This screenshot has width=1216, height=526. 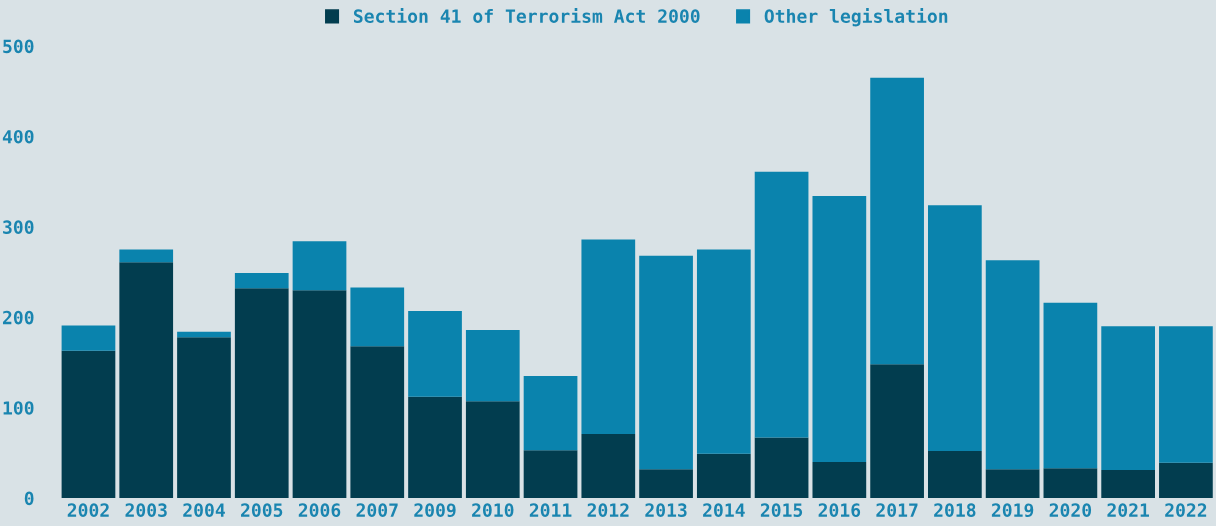 What do you see at coordinates (839, 510) in the screenshot?
I see `x-tick-label: 2016` at bounding box center [839, 510].